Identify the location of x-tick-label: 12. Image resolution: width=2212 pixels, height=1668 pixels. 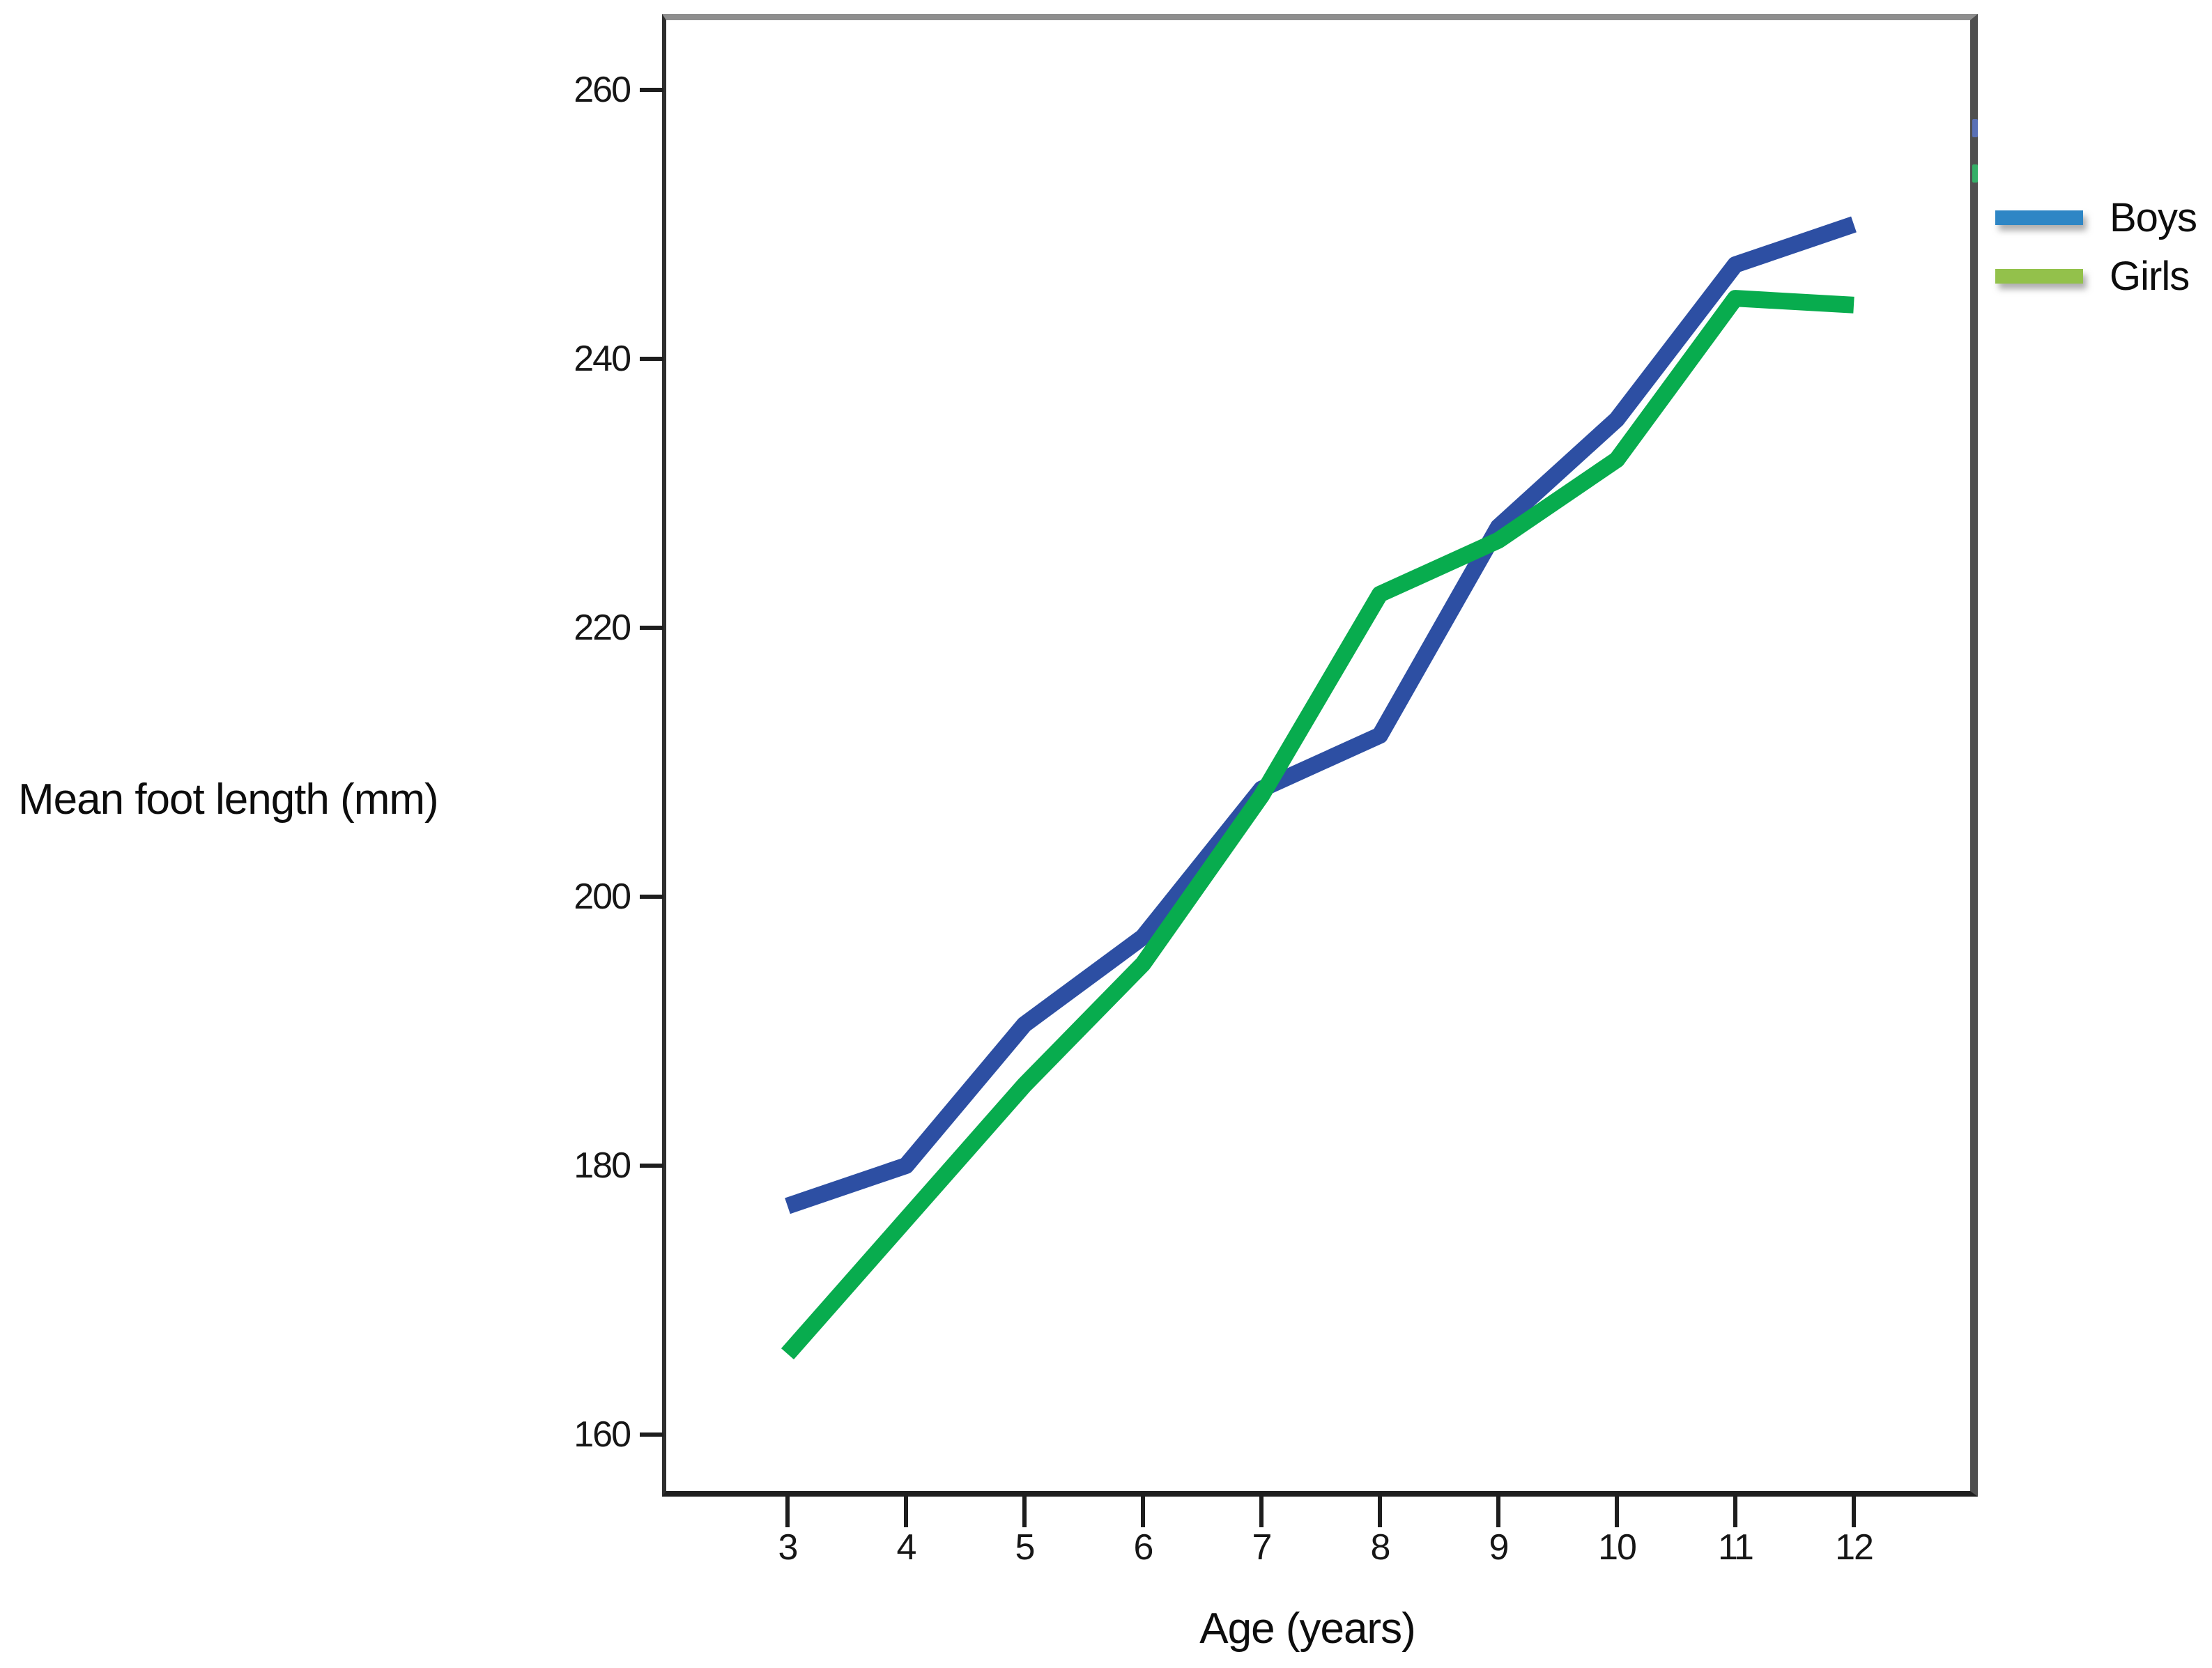
(1854, 1547).